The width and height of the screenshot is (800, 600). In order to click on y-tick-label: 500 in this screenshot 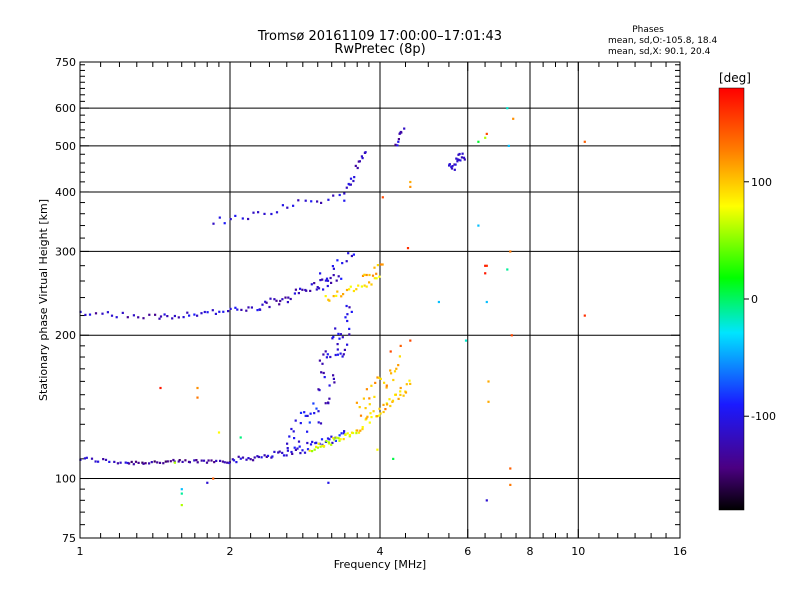, I will do `click(65, 146)`.